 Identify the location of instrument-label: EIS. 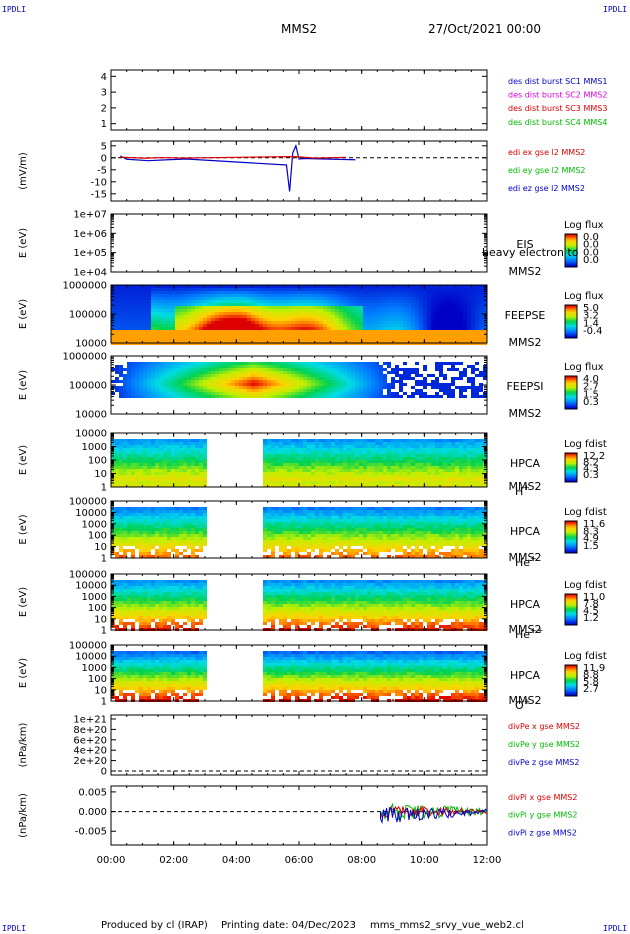
(524, 244).